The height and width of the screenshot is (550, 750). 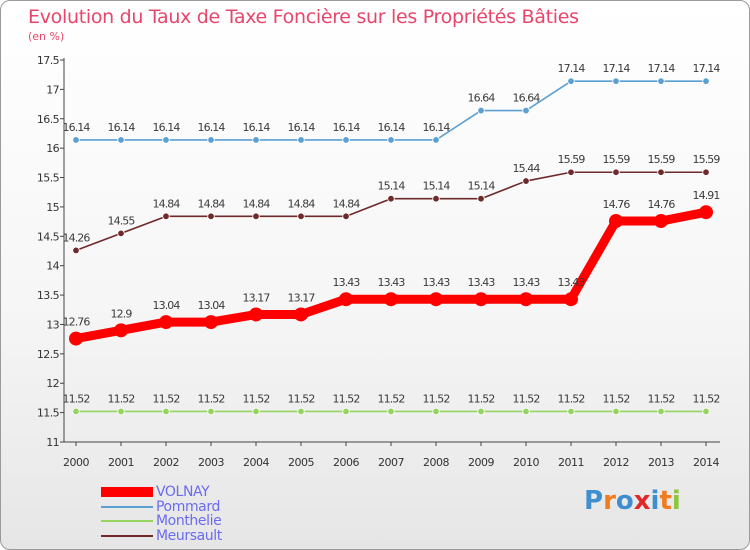 I want to click on series-pommard, so click(x=391, y=110).